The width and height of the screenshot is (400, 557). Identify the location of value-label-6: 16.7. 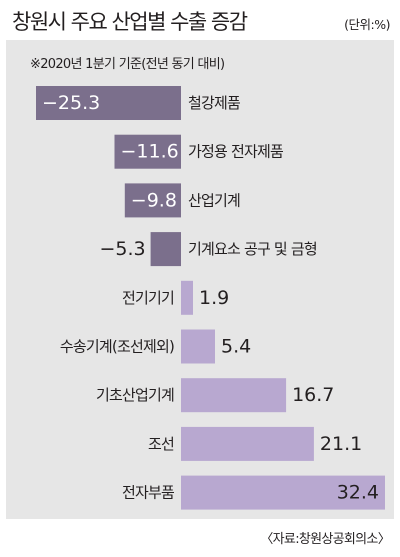
(313, 395).